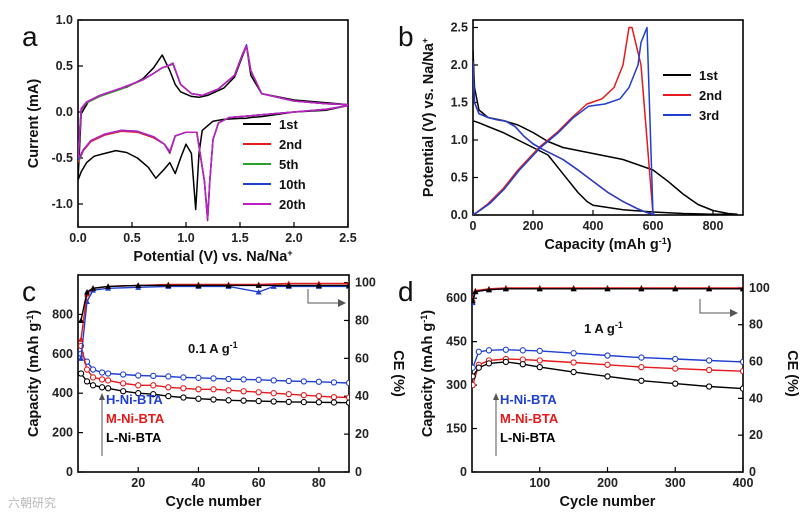 Image resolution: width=800 pixels, height=517 pixels. What do you see at coordinates (473, 226) in the screenshot?
I see `x-tick-label: 0` at bounding box center [473, 226].